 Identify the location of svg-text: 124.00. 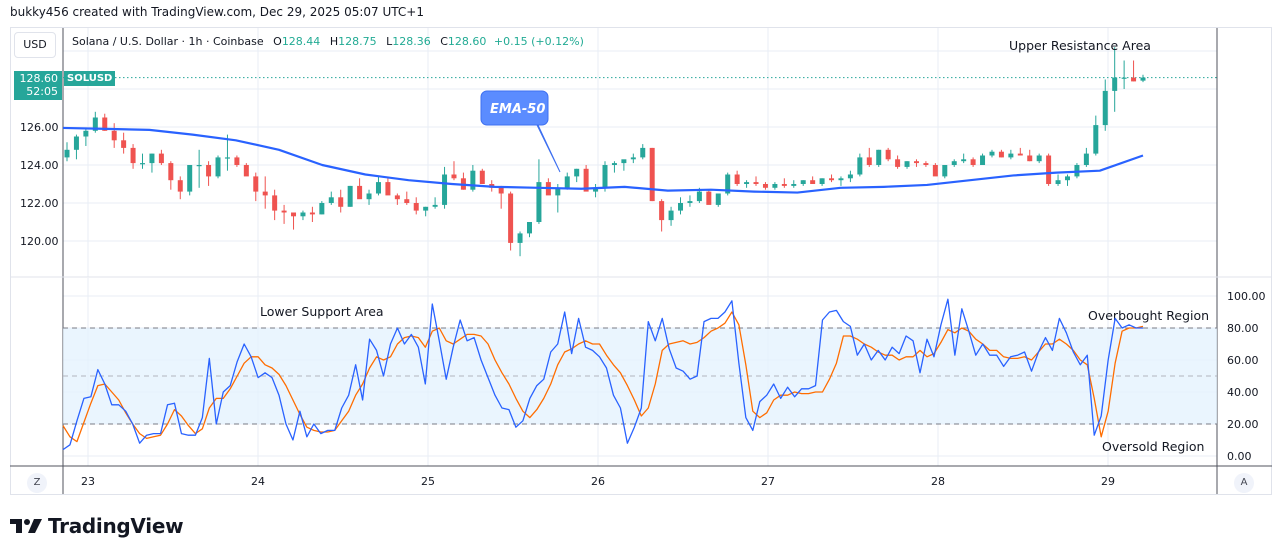
(39, 165).